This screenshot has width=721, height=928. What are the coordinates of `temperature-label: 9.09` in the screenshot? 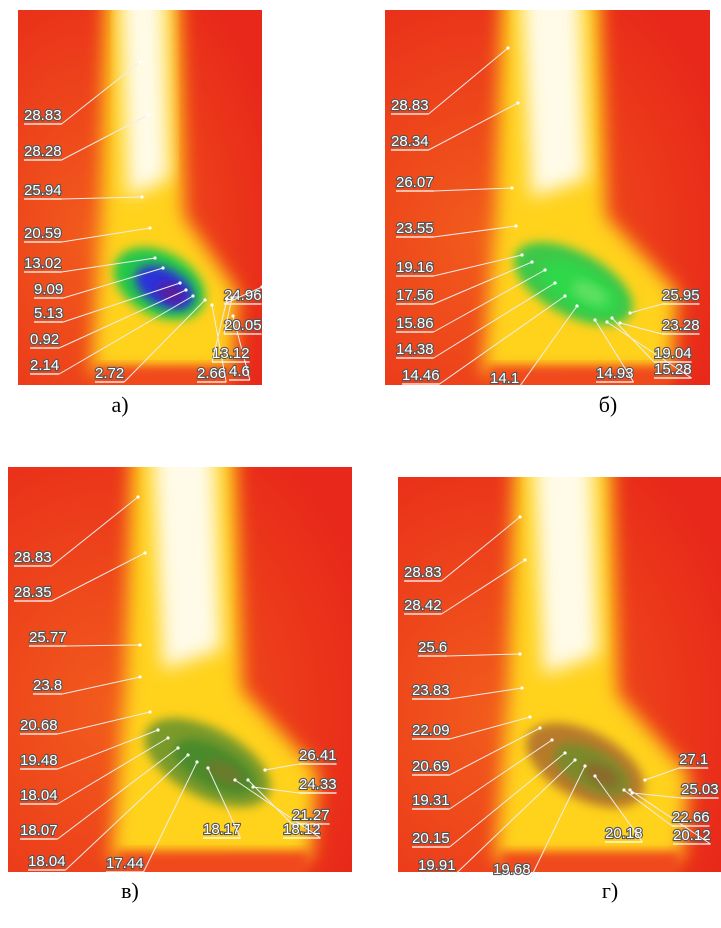 It's located at (48, 289).